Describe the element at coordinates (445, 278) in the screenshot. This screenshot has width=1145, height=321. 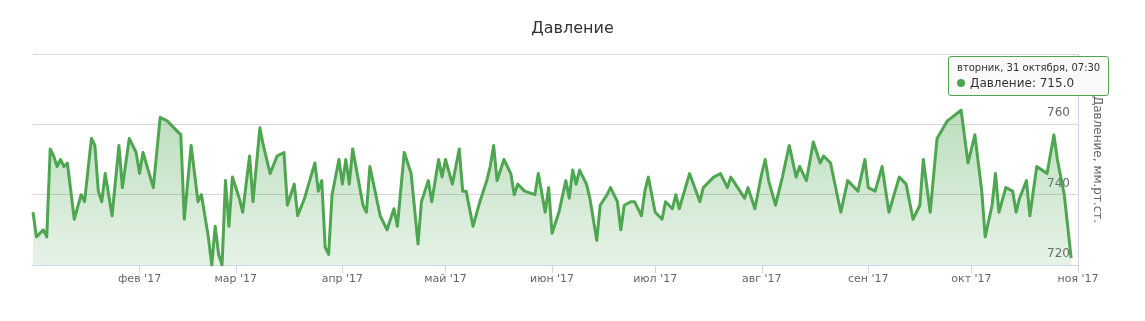
I see `x-tick-label: май '17` at that location.